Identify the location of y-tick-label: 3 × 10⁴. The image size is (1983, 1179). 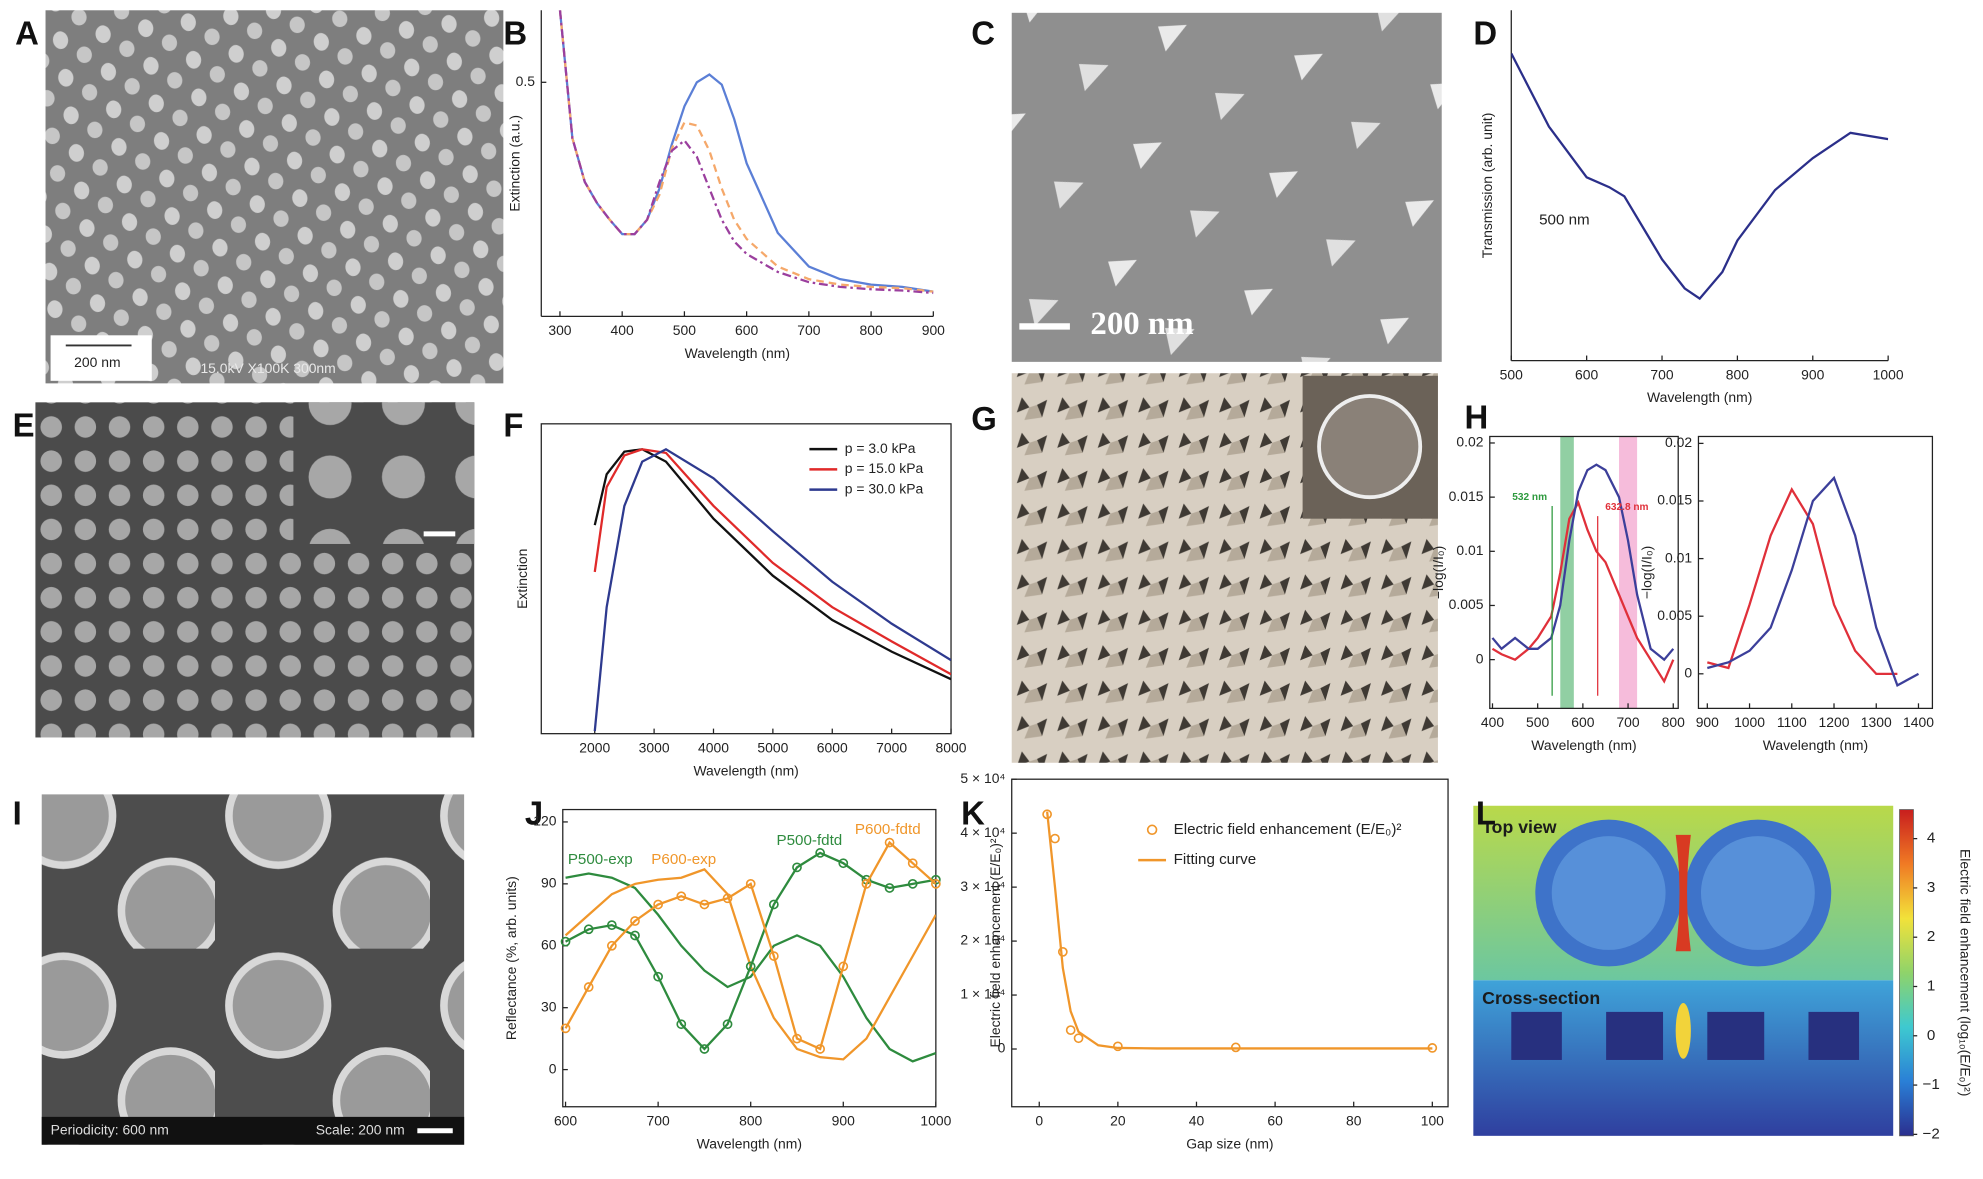
(982, 886).